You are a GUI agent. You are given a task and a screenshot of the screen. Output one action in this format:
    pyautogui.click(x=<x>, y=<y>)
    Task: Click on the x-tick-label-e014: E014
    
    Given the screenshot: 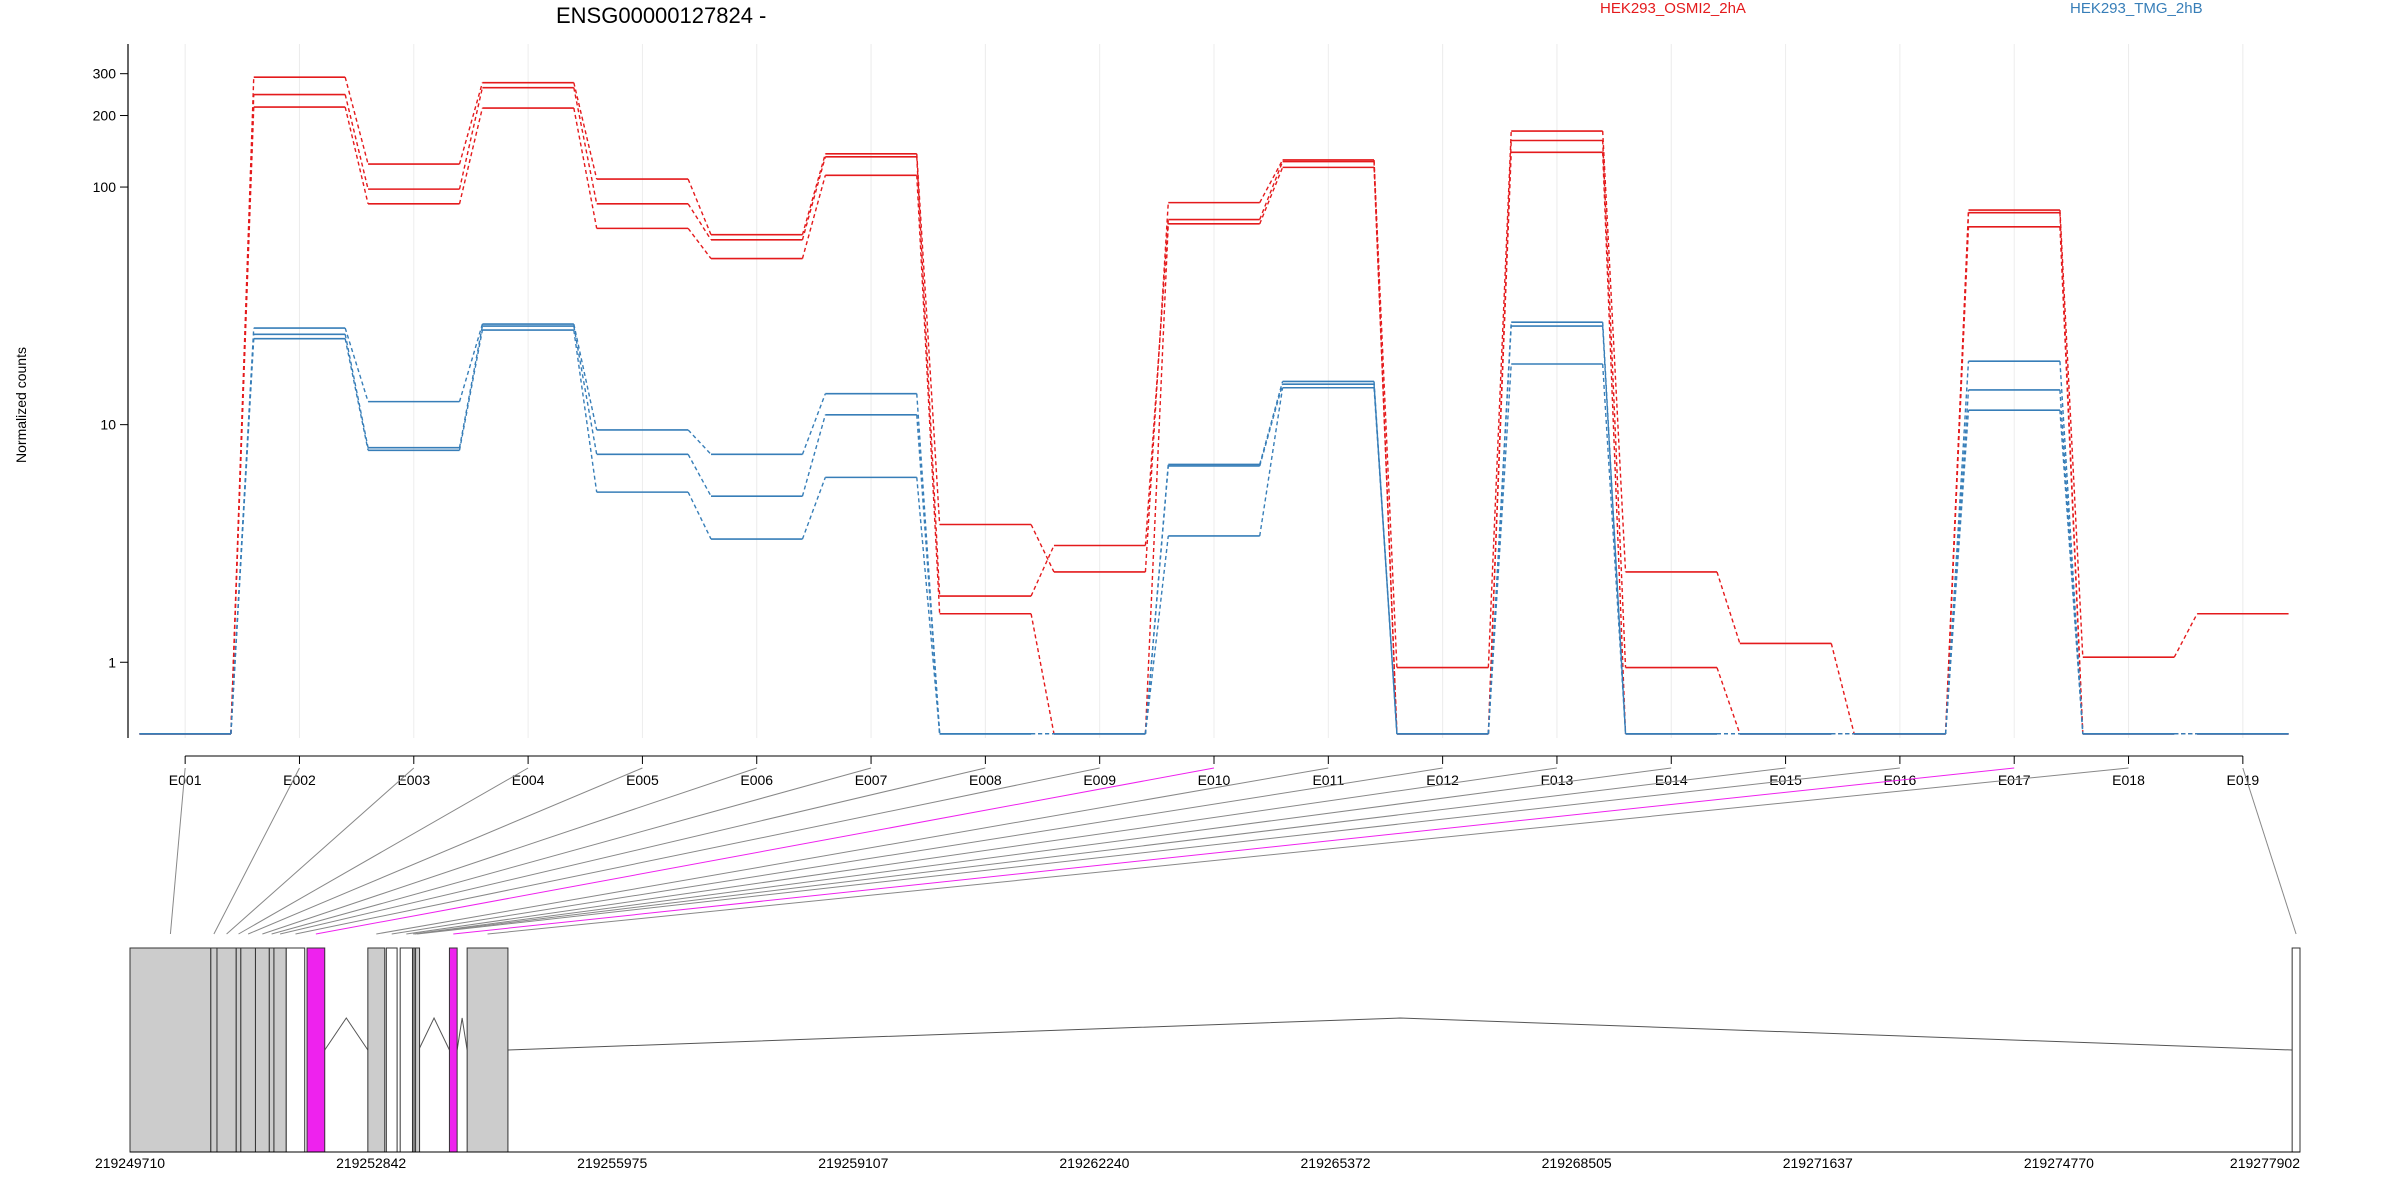 What is the action you would take?
    pyautogui.click(x=1671, y=780)
    